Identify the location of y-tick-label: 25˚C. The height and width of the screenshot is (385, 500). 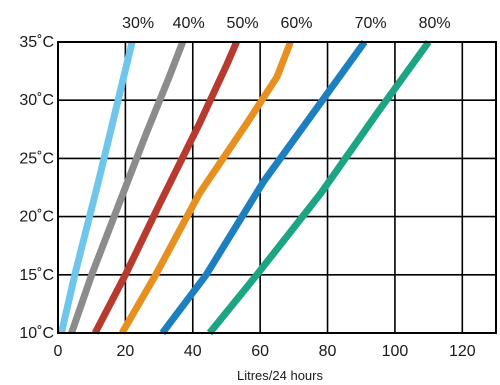
(36, 158).